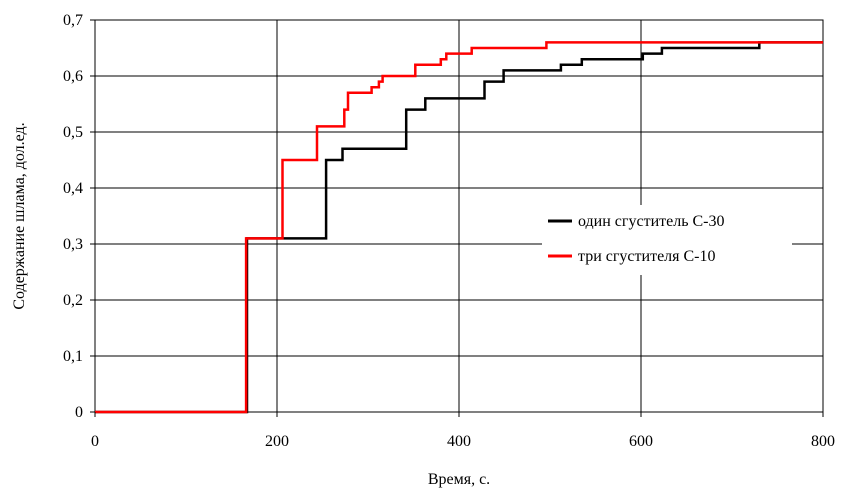 Image resolution: width=841 pixels, height=493 pixels. I want to click on y-tick-label: 0,2, so click(73, 300).